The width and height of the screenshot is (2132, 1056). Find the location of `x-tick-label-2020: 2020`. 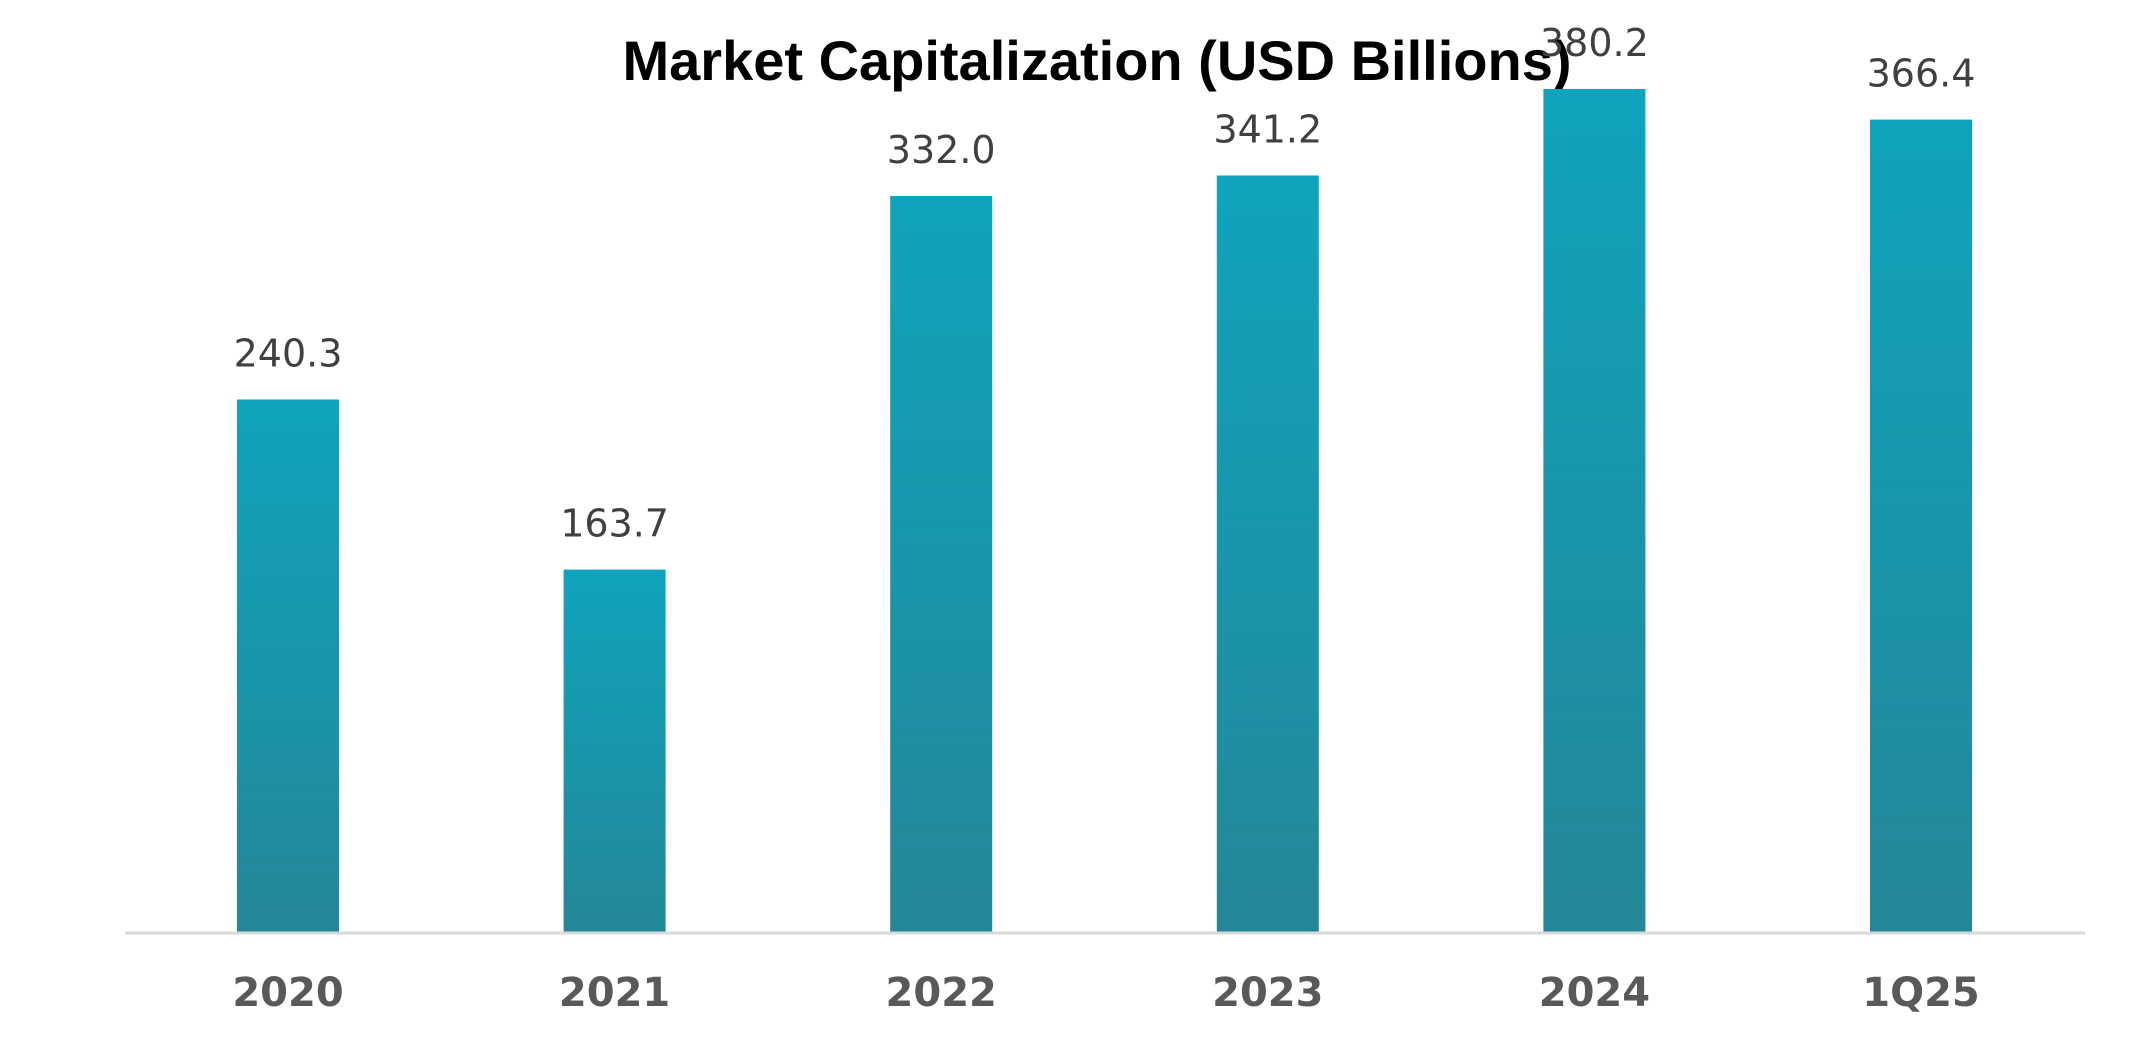

x-tick-label-2020: 2020 is located at coordinates (287, 993).